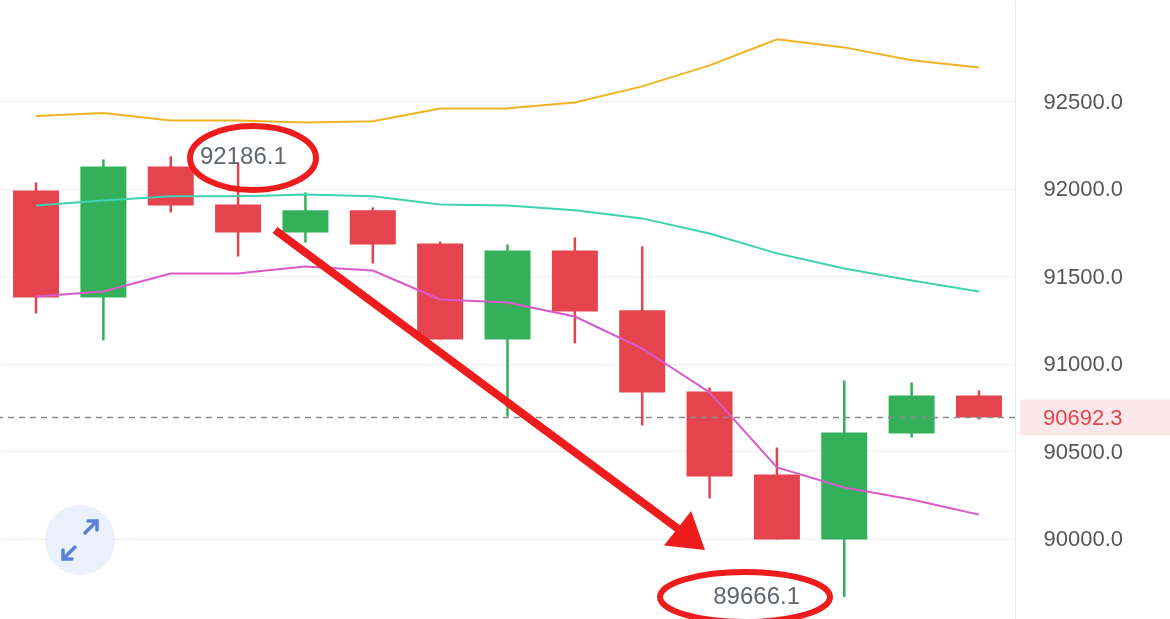  I want to click on annotation: 89666.1, so click(756, 596).